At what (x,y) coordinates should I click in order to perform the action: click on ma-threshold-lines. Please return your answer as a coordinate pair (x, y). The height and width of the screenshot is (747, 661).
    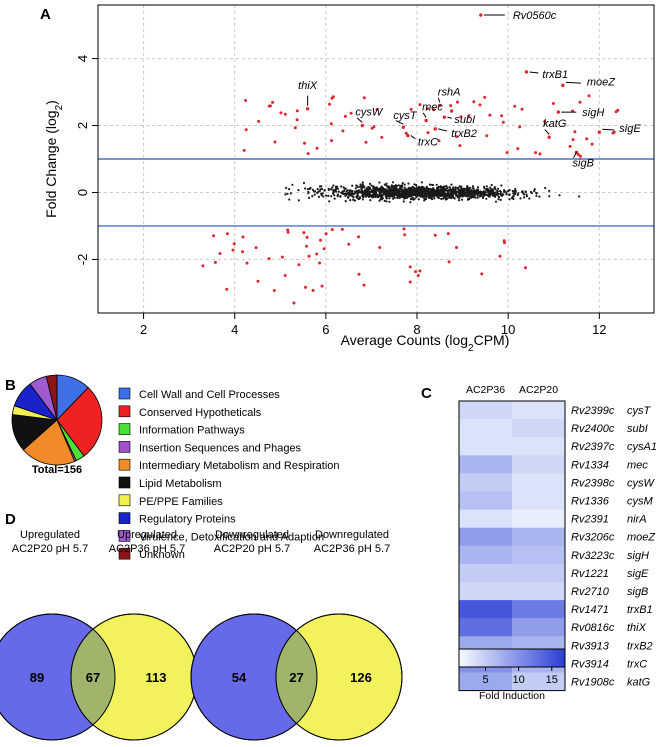
    Looking at the image, I should click on (376, 192).